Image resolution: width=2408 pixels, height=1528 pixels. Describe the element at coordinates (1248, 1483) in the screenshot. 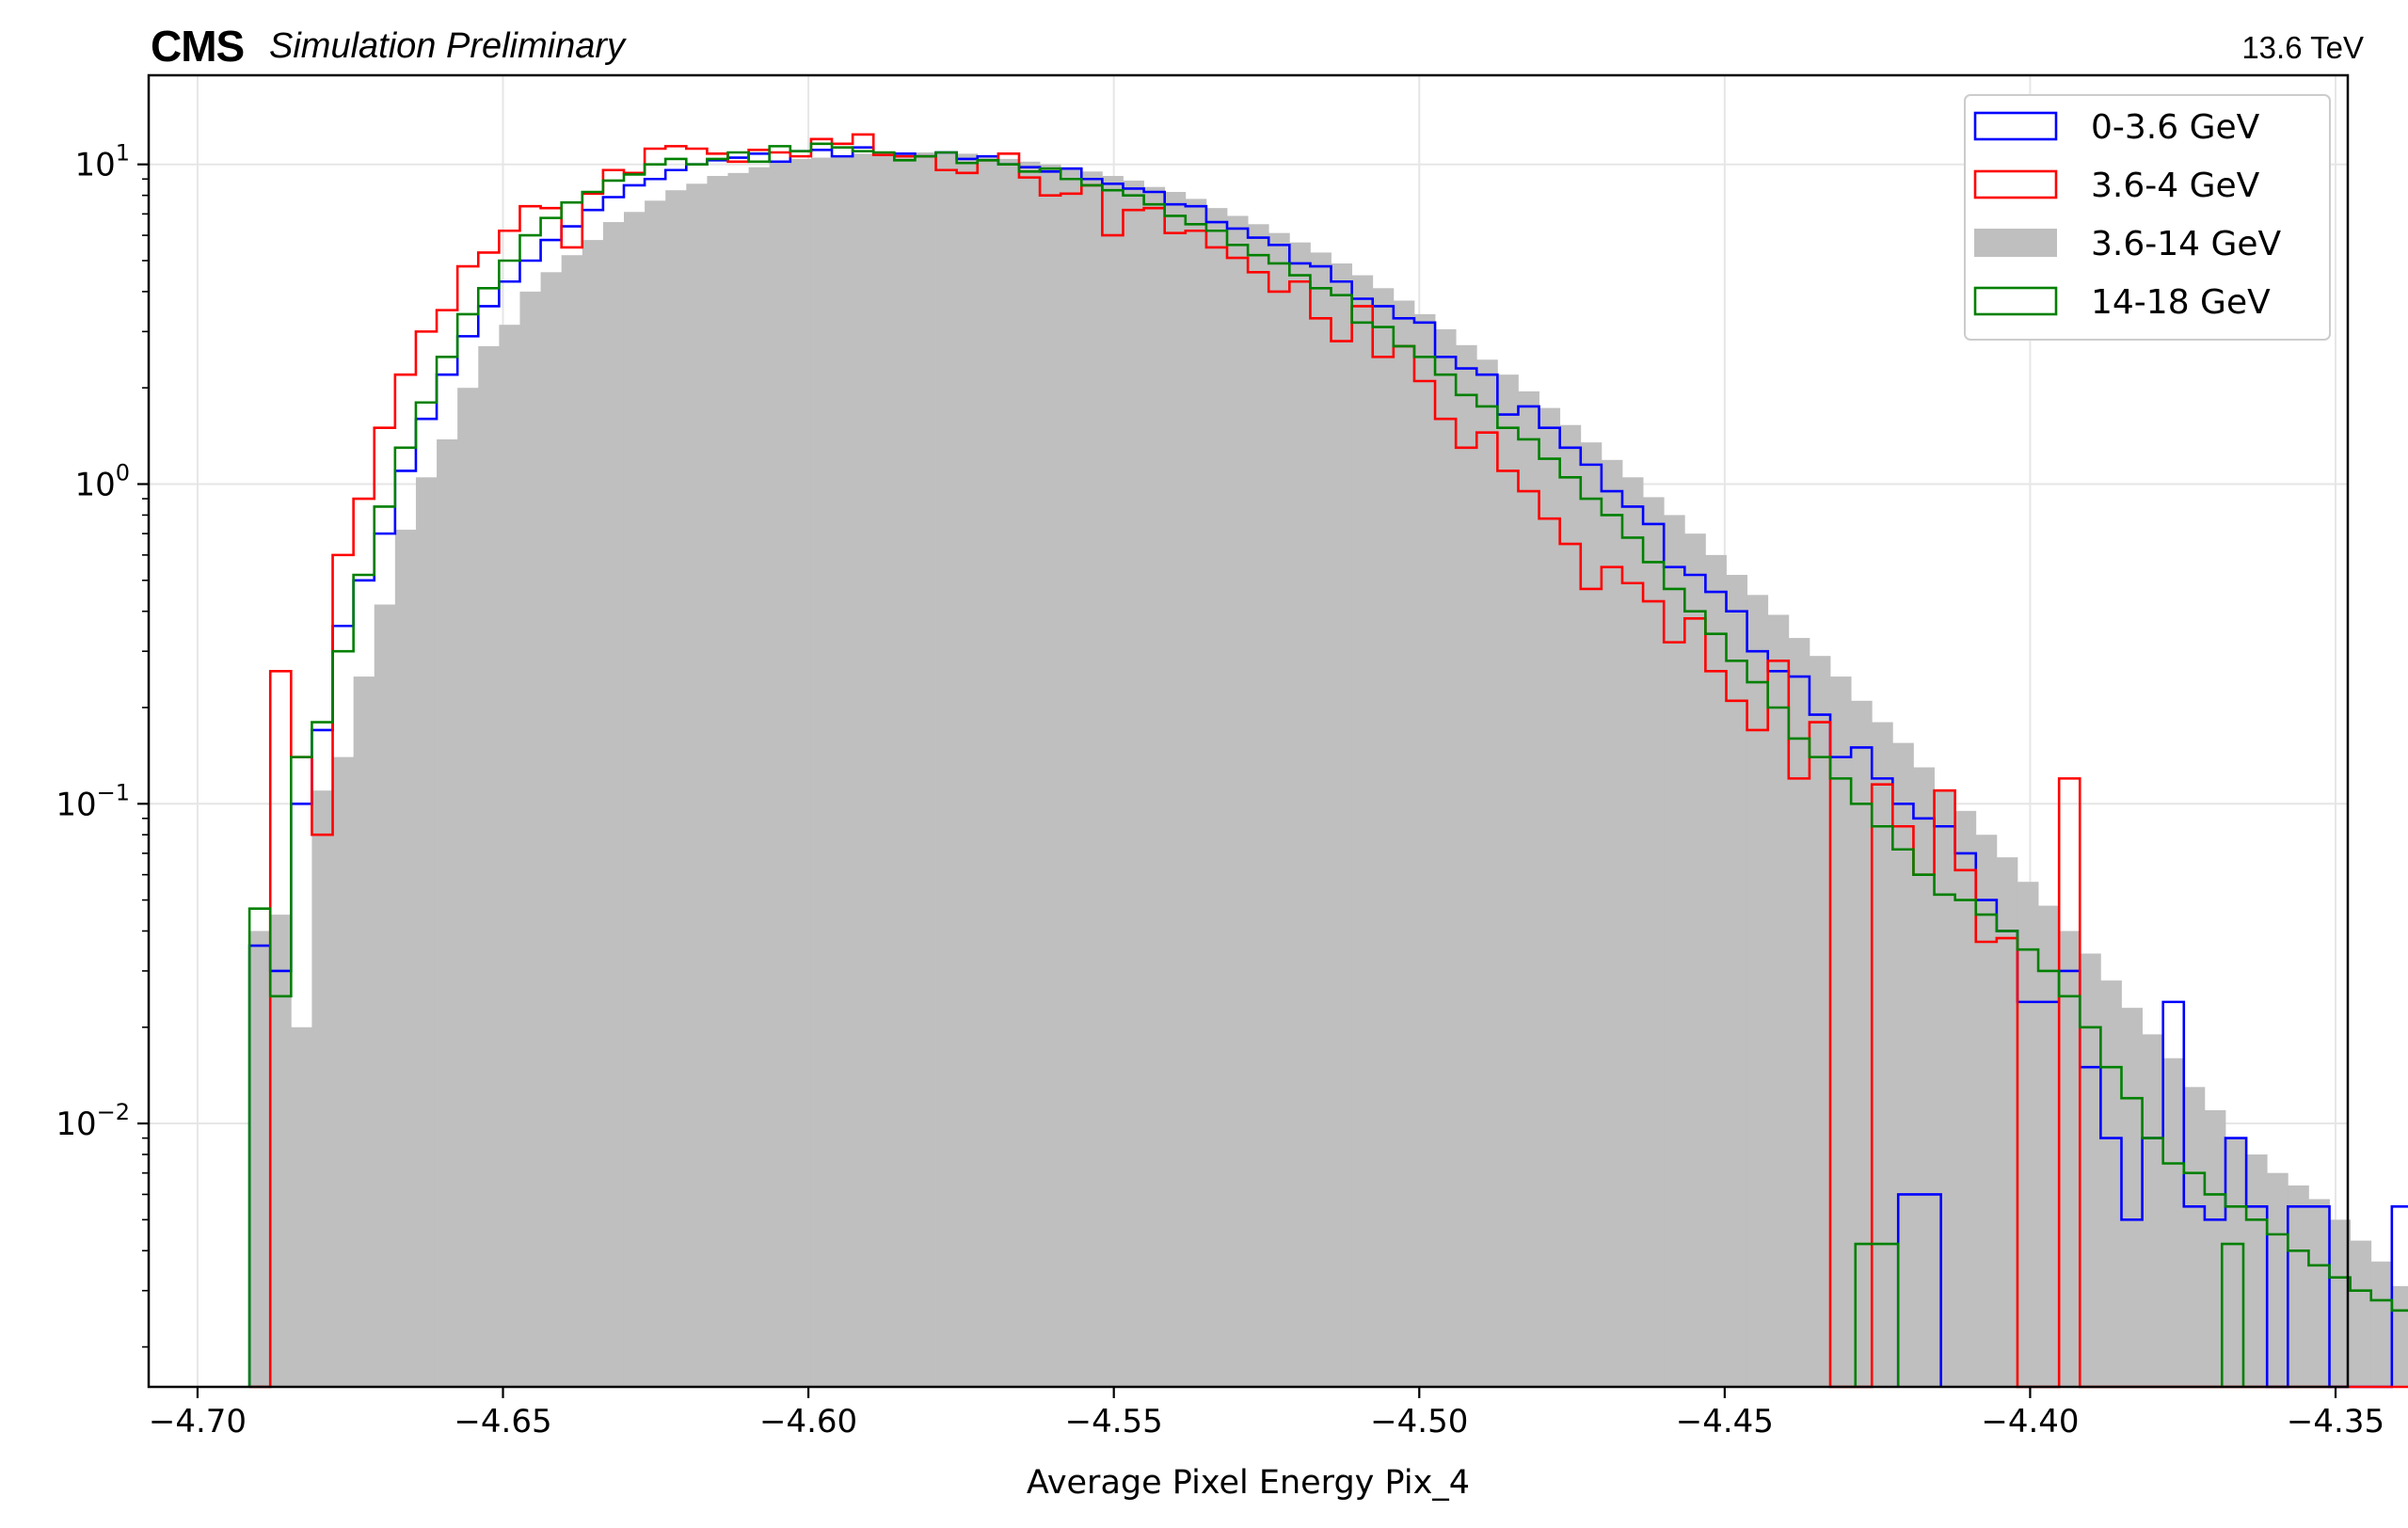

I see `x-axis-label: Average Pixel Energy Pix_4` at that location.